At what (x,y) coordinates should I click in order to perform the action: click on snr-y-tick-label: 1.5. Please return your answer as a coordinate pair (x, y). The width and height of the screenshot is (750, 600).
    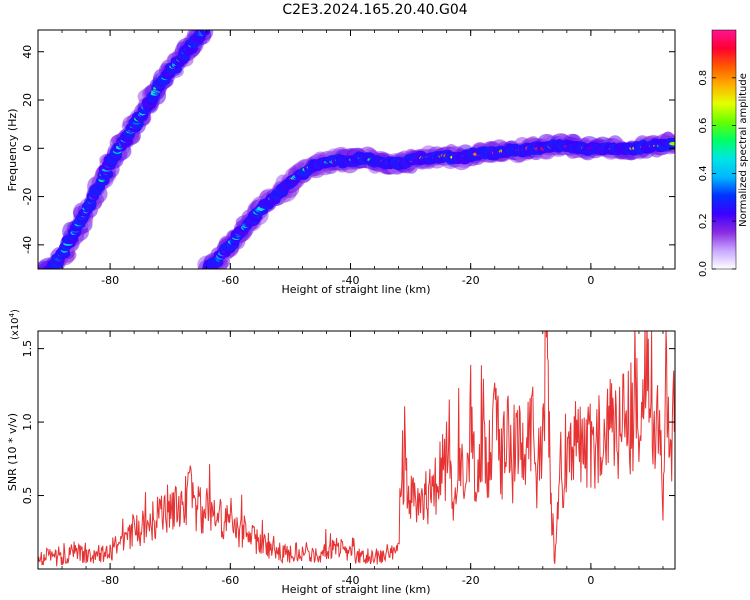
    Looking at the image, I should click on (27, 349).